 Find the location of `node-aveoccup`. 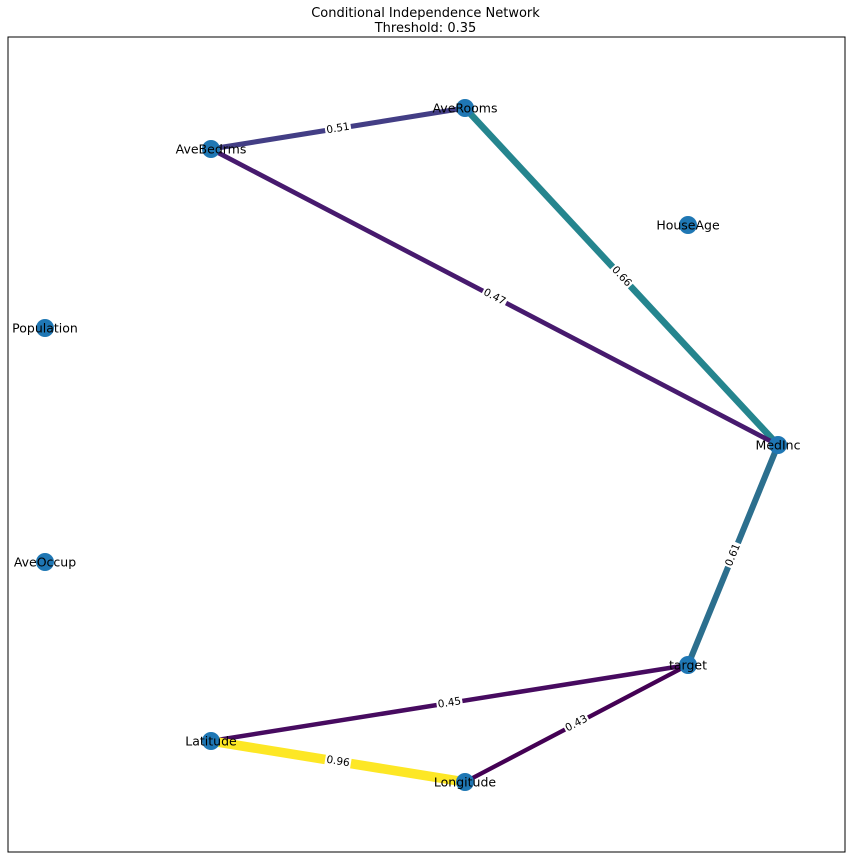

node-aveoccup is located at coordinates (45, 562).